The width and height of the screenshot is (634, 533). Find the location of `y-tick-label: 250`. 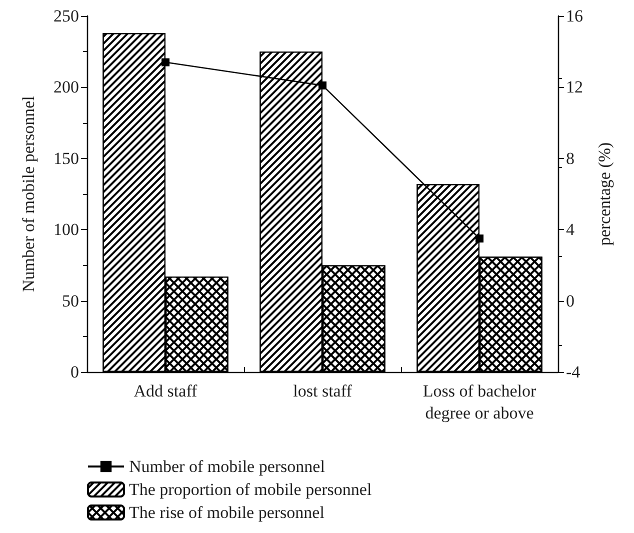

y-tick-label: 250 is located at coordinates (66, 16).